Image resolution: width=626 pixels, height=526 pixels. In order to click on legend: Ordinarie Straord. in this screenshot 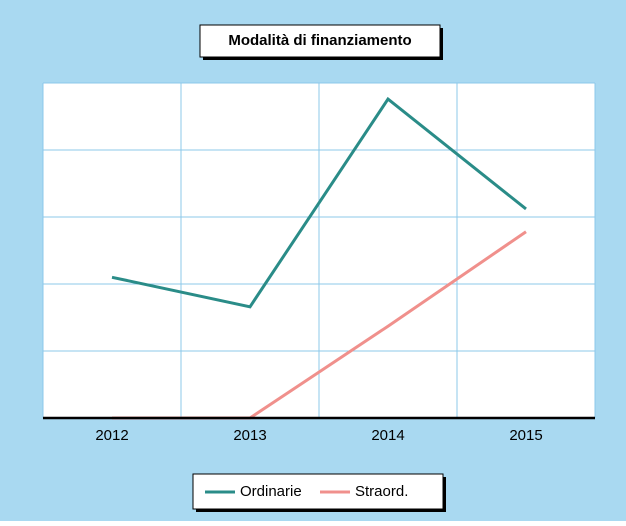, I will do `click(306, 491)`.